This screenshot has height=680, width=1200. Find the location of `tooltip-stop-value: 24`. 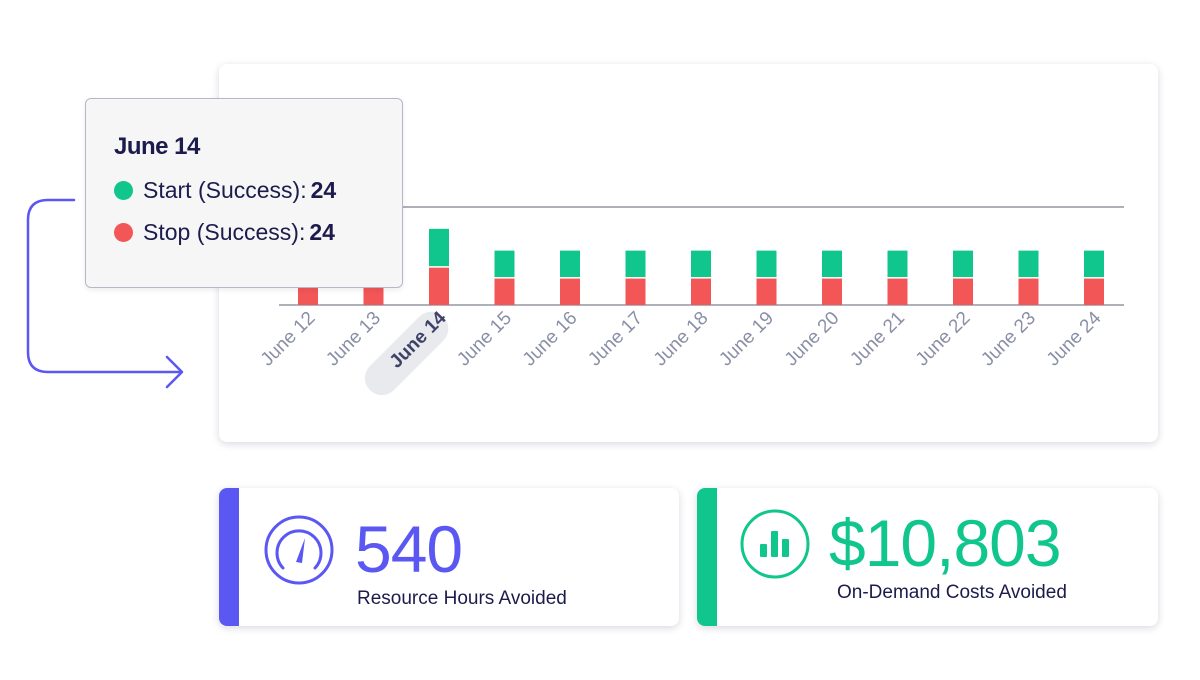

tooltip-stop-value: 24 is located at coordinates (322, 232).